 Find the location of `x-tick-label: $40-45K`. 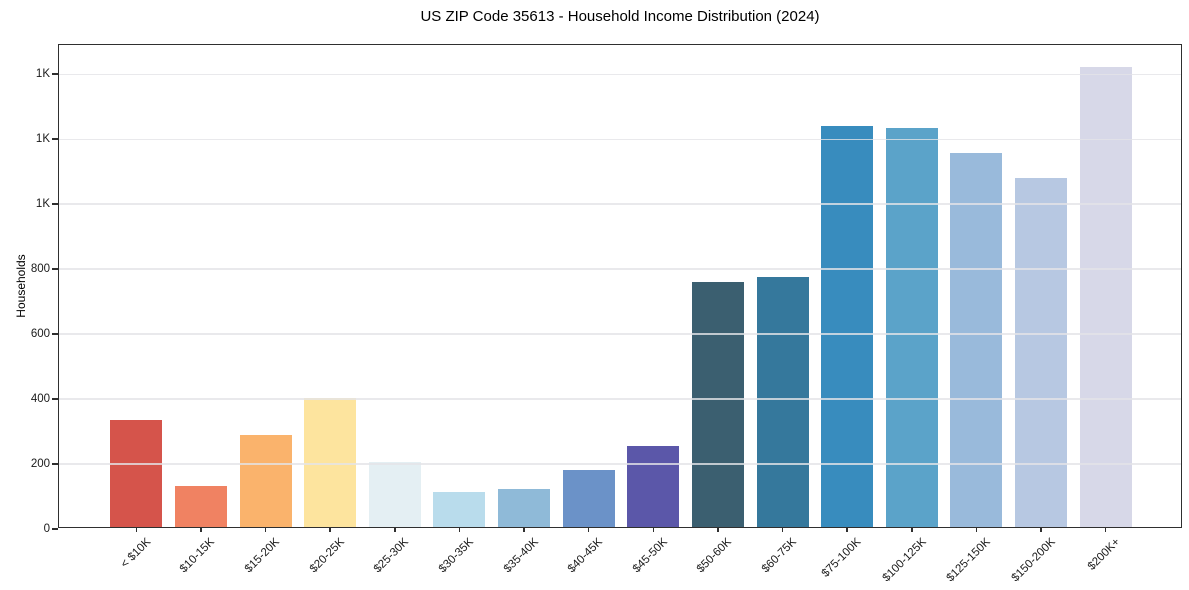

x-tick-label: $40-45K is located at coordinates (585, 556).